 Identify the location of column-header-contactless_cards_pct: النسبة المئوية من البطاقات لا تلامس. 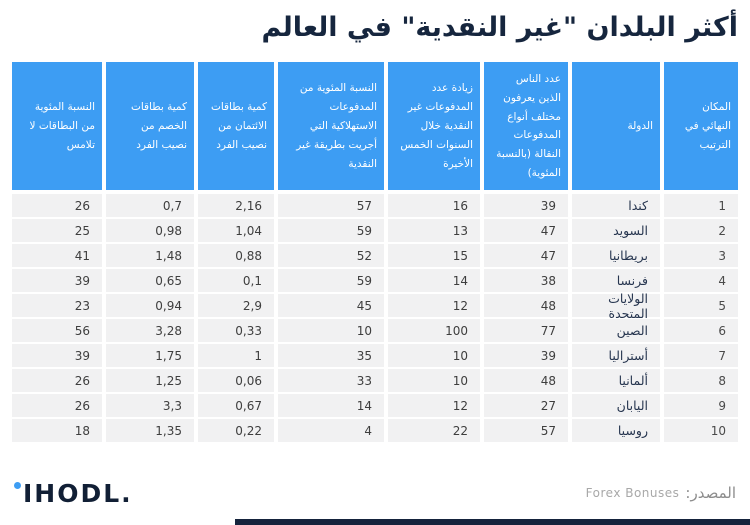
(57, 126).